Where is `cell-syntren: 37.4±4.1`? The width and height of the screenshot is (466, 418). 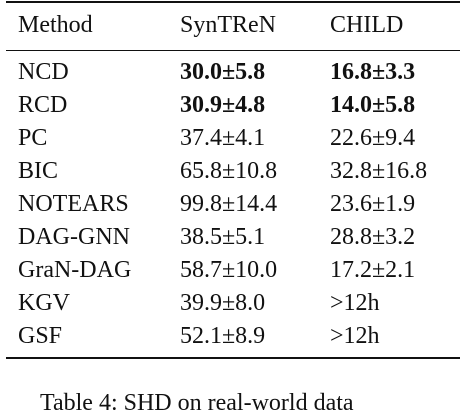
cell-syntren: 37.4±4.1 is located at coordinates (223, 138).